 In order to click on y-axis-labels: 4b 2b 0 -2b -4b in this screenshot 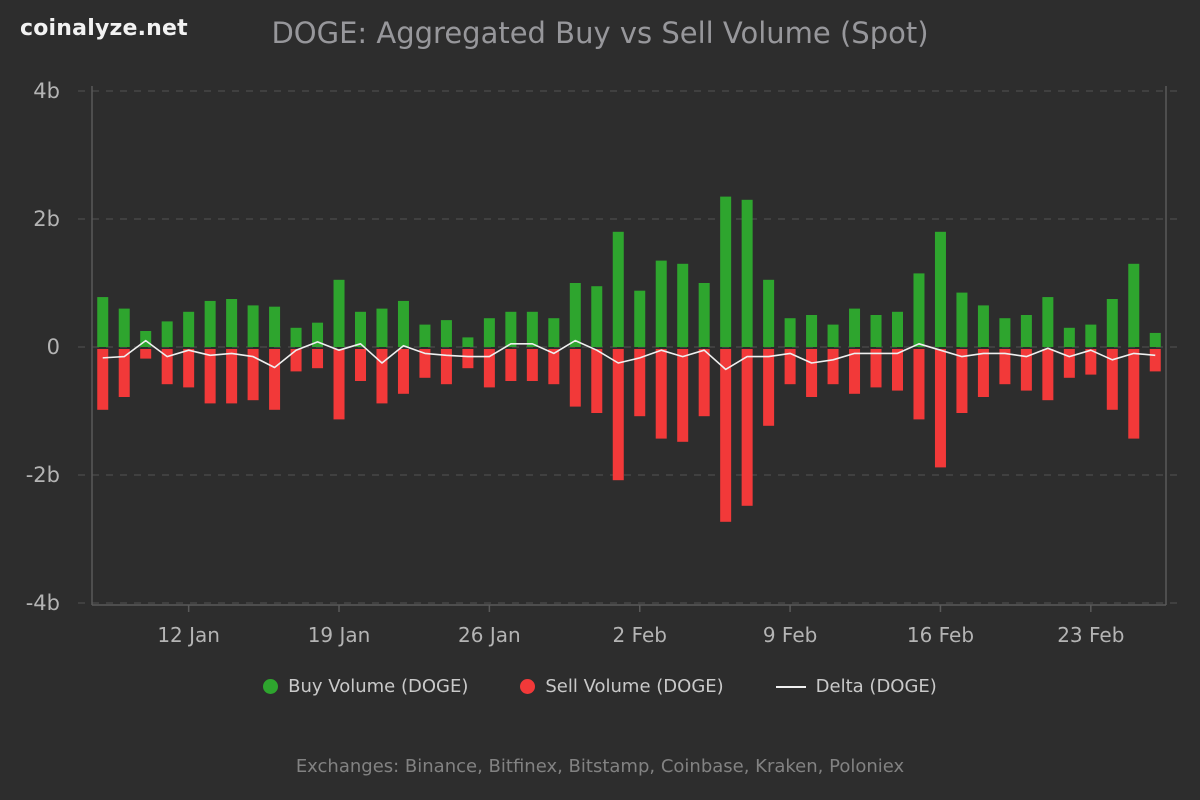, I will do `click(43, 347)`.